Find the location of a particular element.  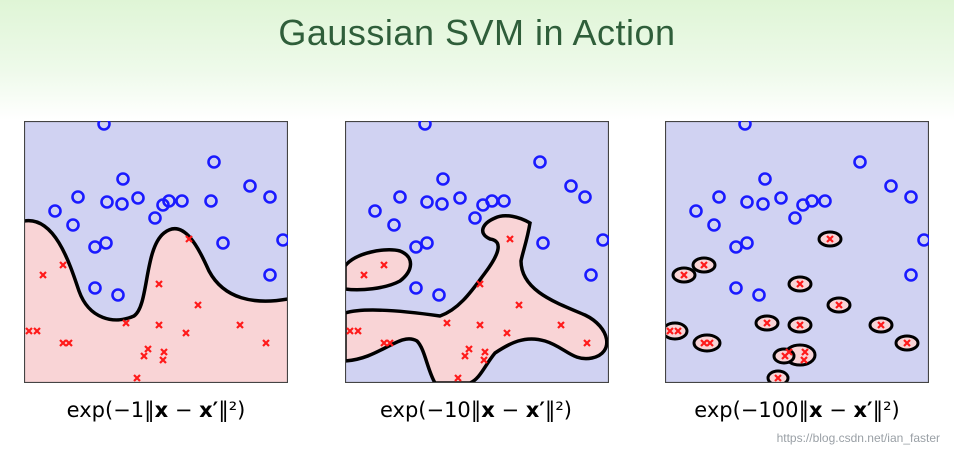

kernel-formula-gamma-100: exp(−100‖x − x′‖²) is located at coordinates (797, 410).